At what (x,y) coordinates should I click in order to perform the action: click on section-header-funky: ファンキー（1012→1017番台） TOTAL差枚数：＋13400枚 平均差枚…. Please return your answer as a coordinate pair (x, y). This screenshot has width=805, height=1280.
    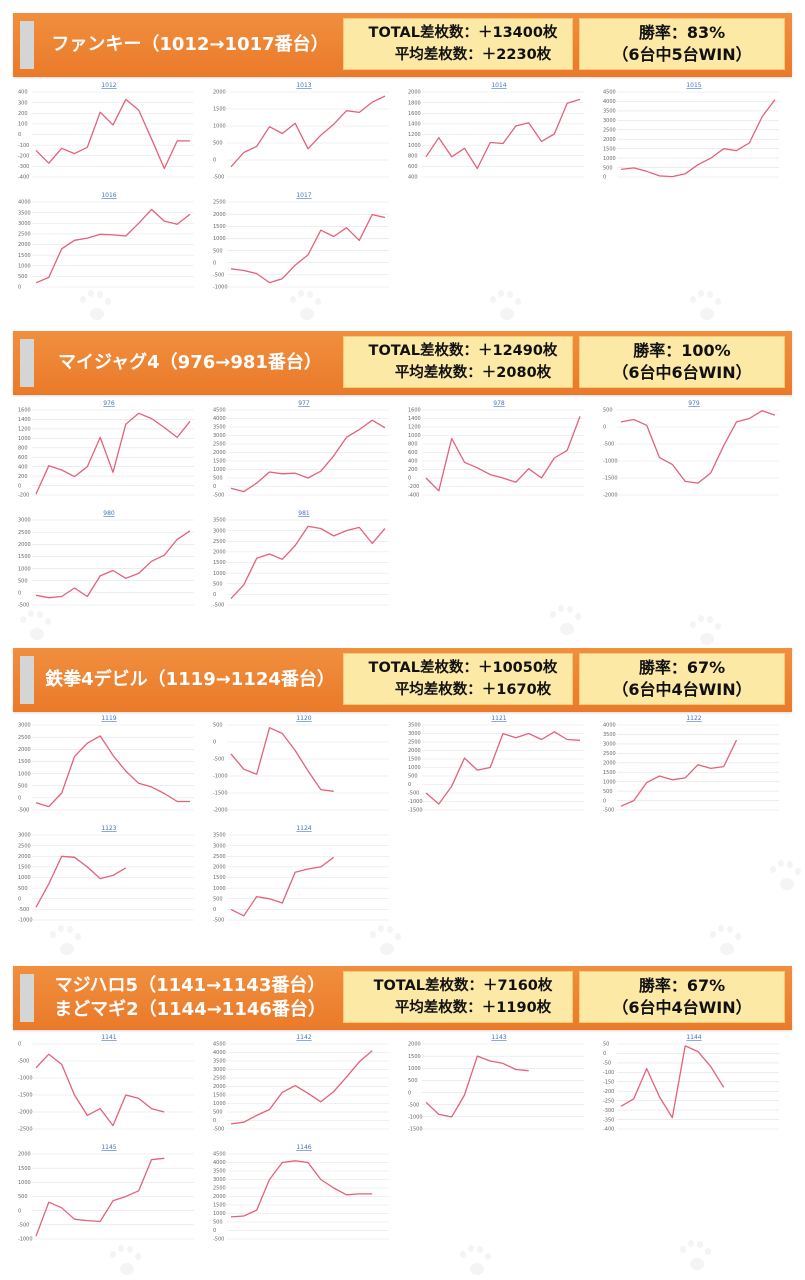
    Looking at the image, I should click on (402, 45).